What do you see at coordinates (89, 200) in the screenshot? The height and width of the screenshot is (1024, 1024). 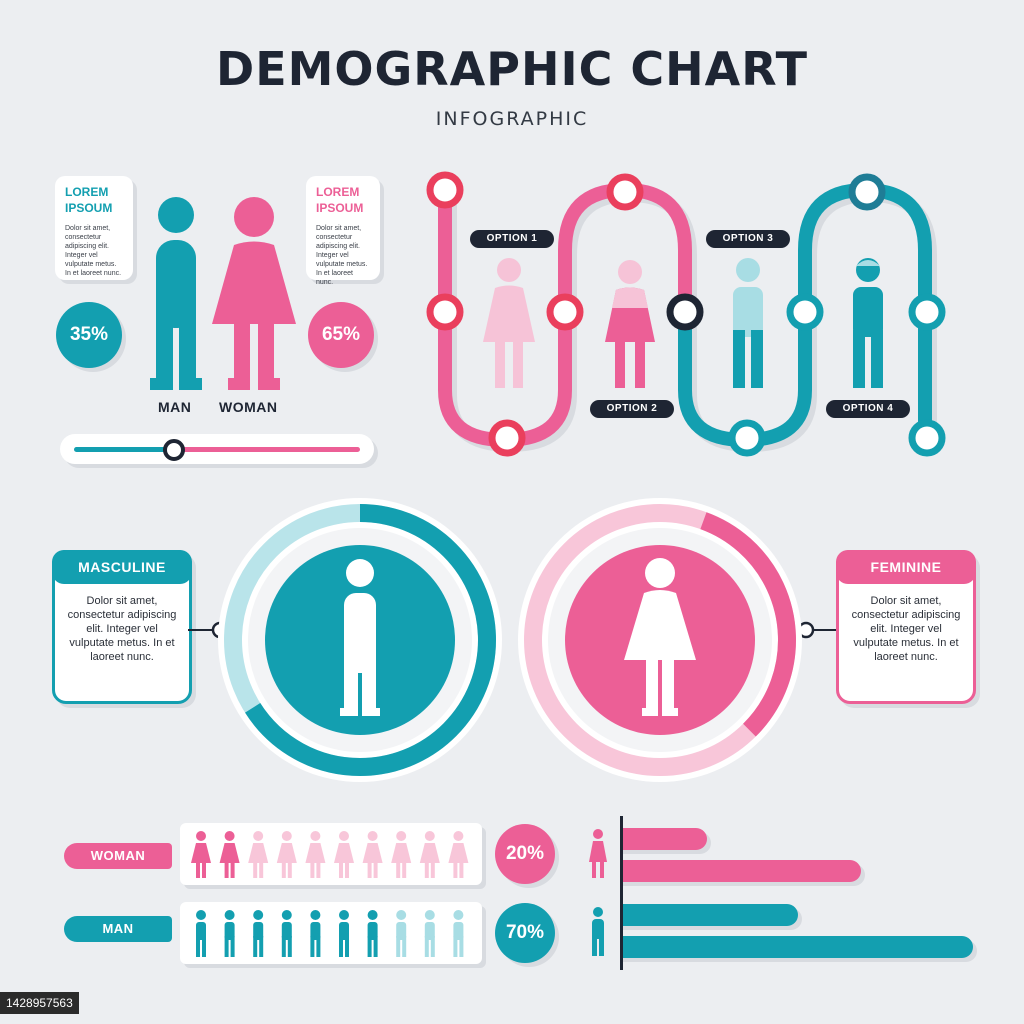 I see `left-bubble-title: LOREM IPSOUM` at bounding box center [89, 200].